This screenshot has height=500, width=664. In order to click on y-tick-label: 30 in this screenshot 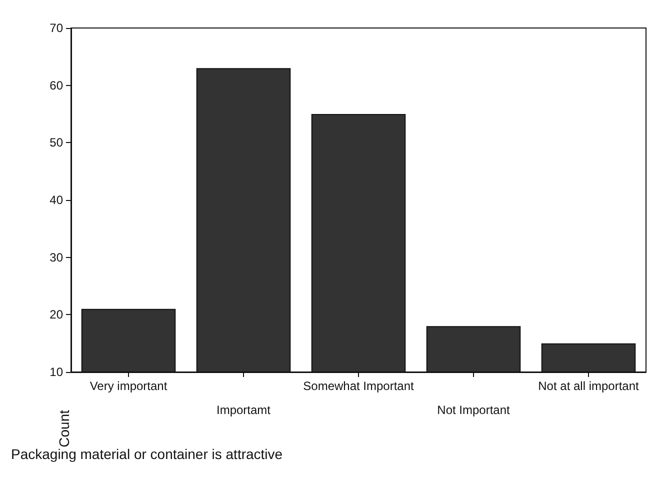, I will do `click(57, 257)`.